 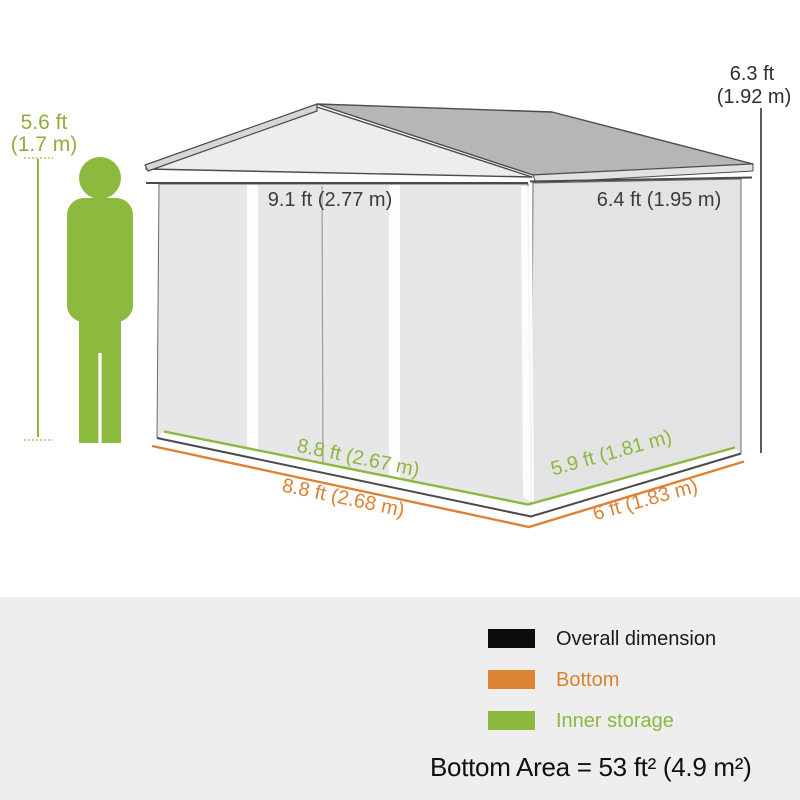 What do you see at coordinates (643, 173) in the screenshot?
I see `roof-fascia` at bounding box center [643, 173].